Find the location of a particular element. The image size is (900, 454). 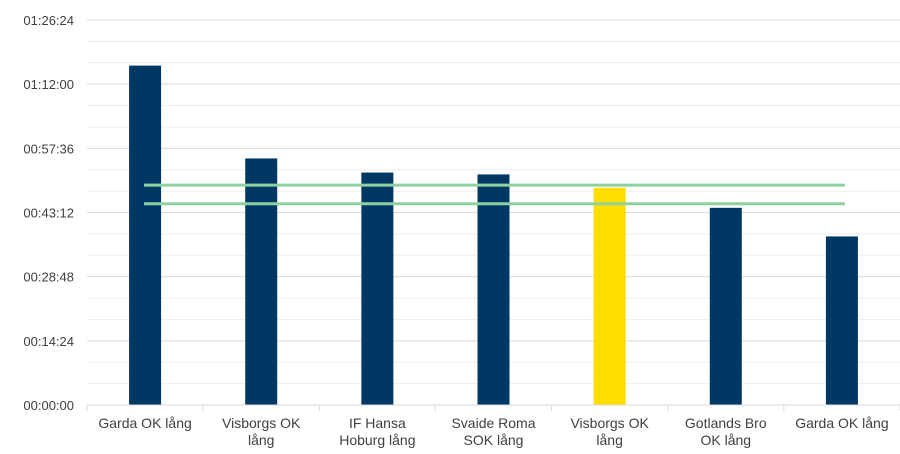

y-tick-label: 00:43:12 is located at coordinates (48, 213).